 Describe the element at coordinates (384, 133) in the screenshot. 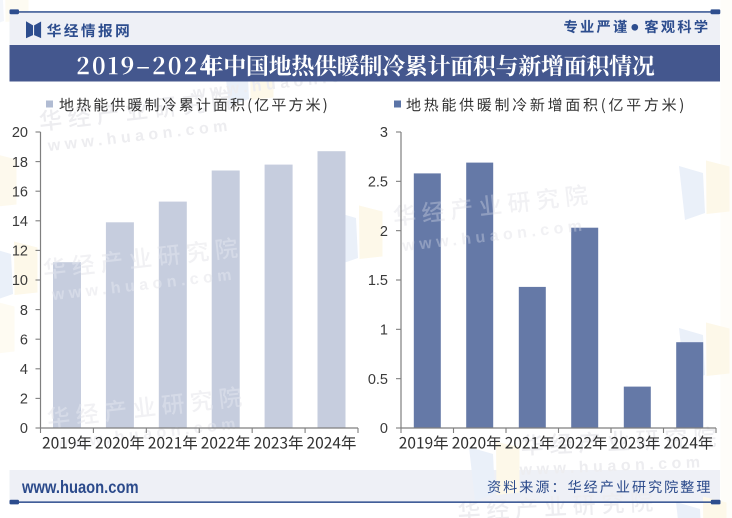

I see `svg-text: 3` at that location.